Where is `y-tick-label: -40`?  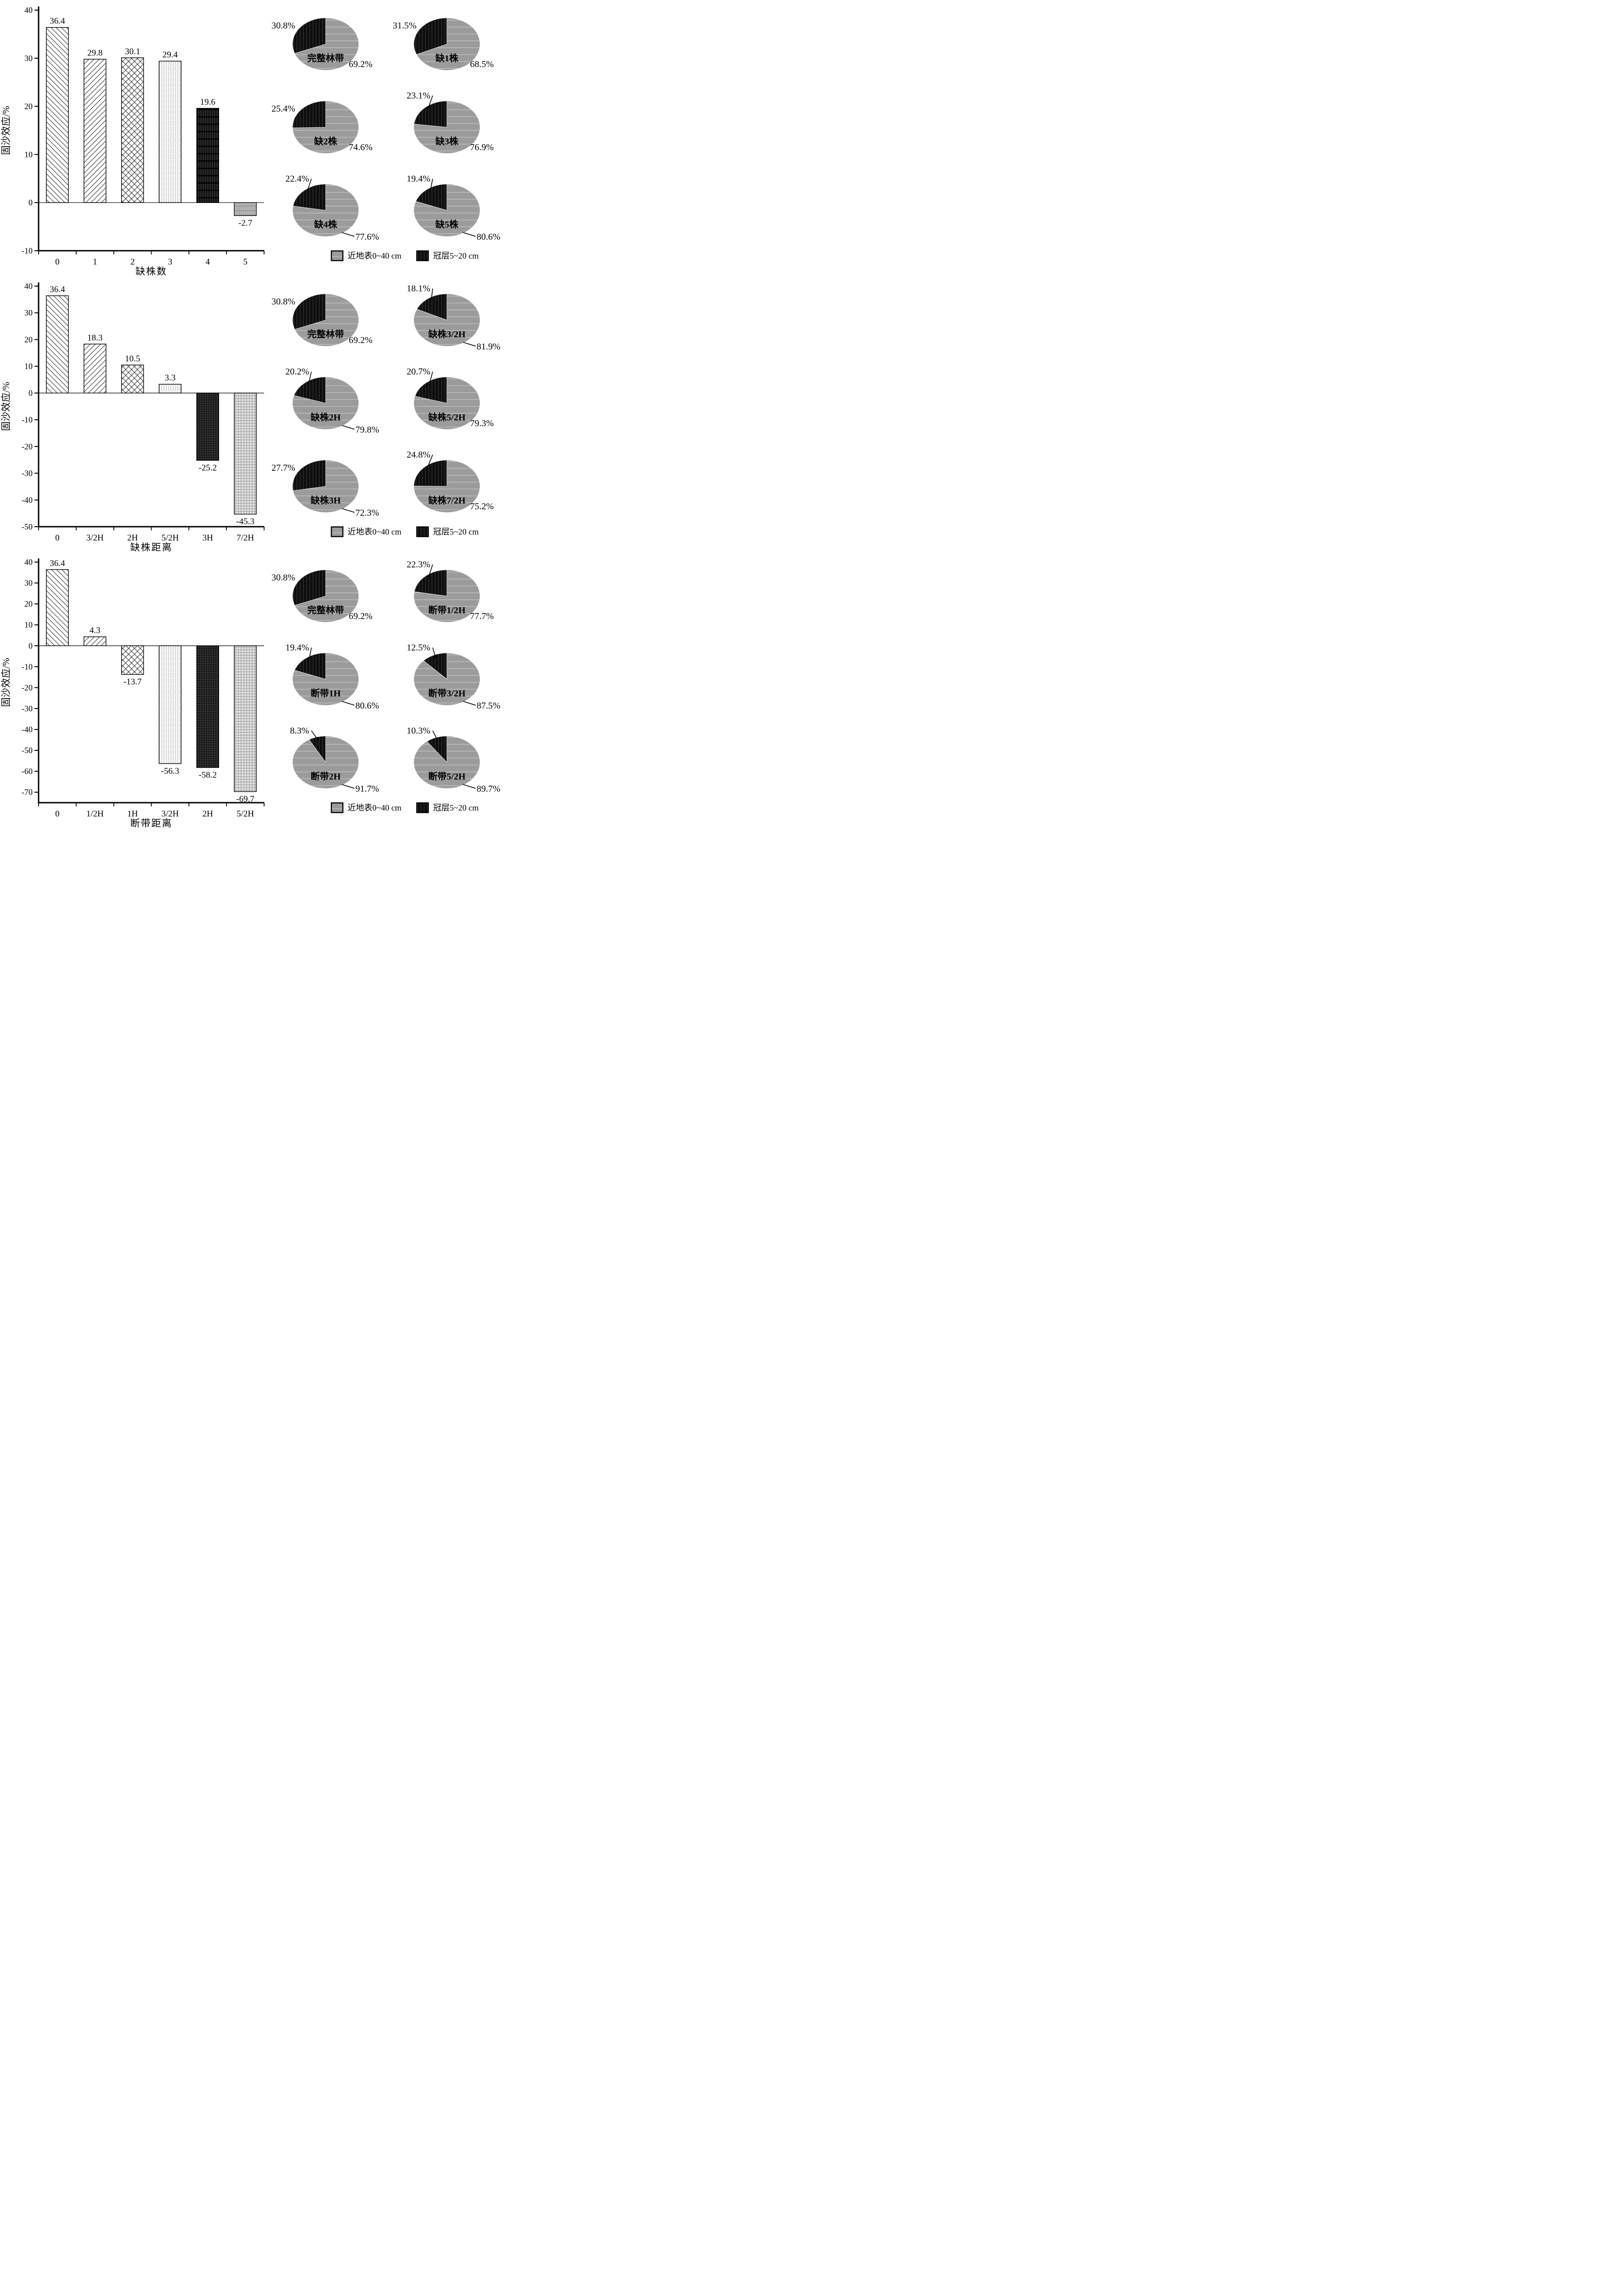
y-tick-label: -40 is located at coordinates (28, 500).